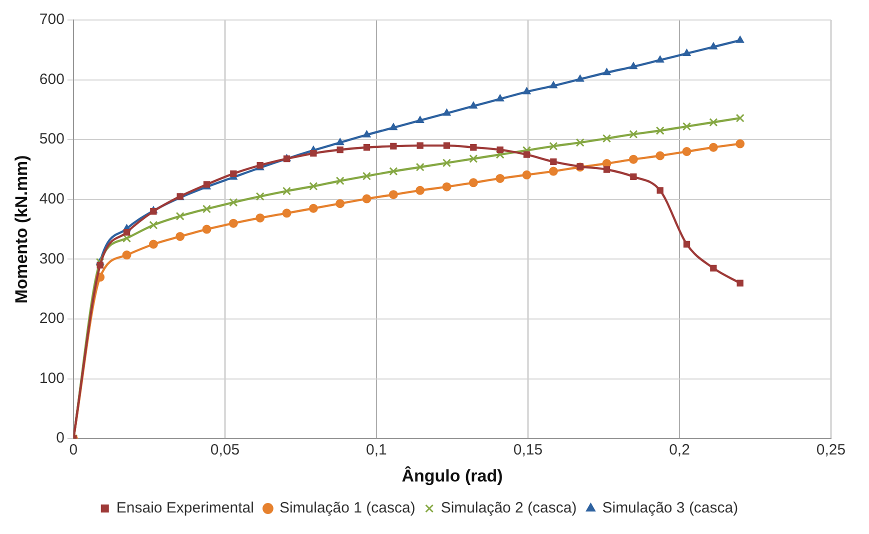 This screenshot has height=534, width=869. Describe the element at coordinates (73, 450) in the screenshot. I see `x-tick-label: 0` at that location.